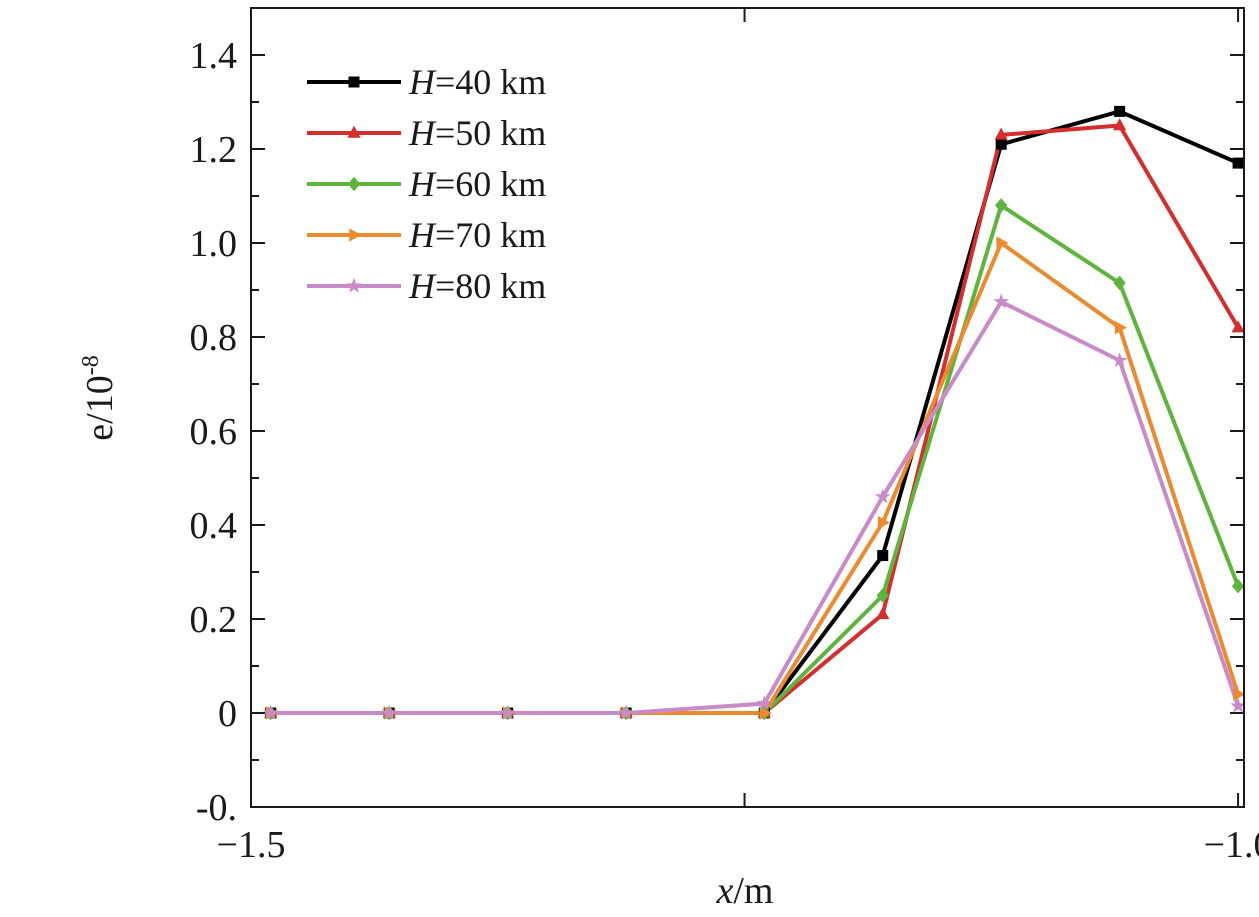 This screenshot has height=917, width=1259. I want to click on y-axis-exponent: -8, so click(91, 365).